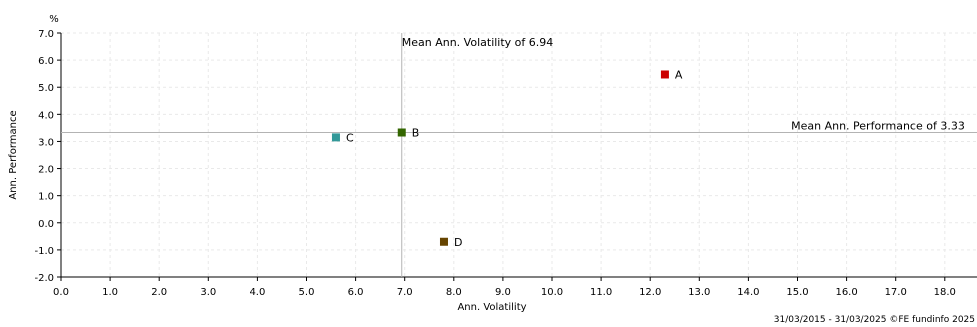 This screenshot has height=327, width=977. Describe the element at coordinates (46, 170) in the screenshot. I see `y-tick-label: 2.0` at that location.